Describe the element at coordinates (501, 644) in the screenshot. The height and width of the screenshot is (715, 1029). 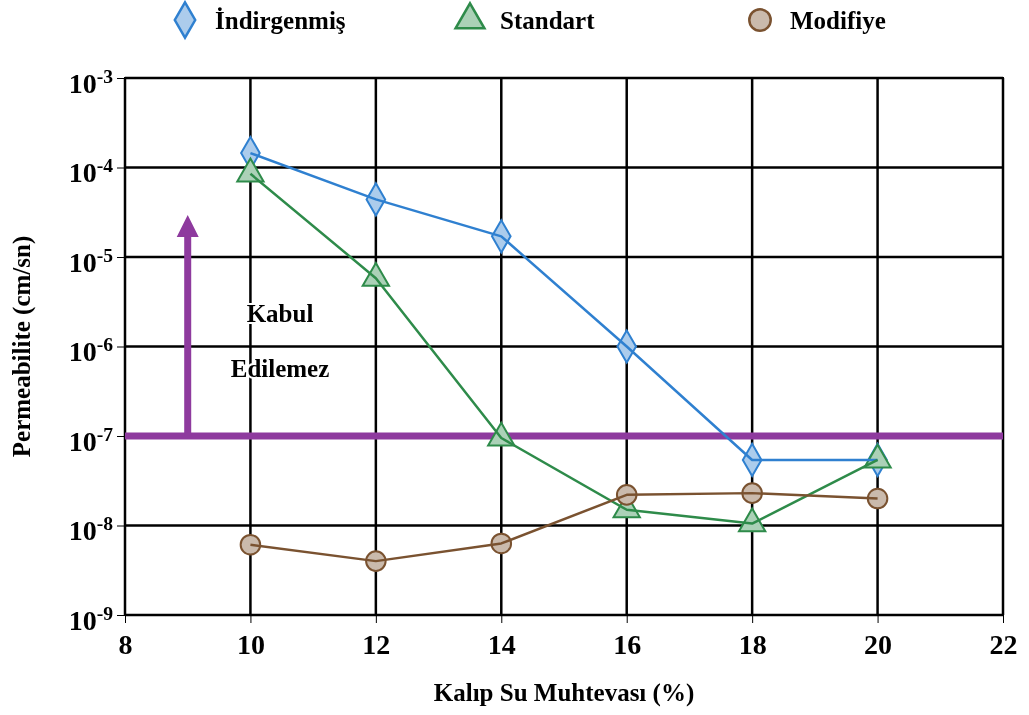
I see `x-tick-label: 14` at that location.